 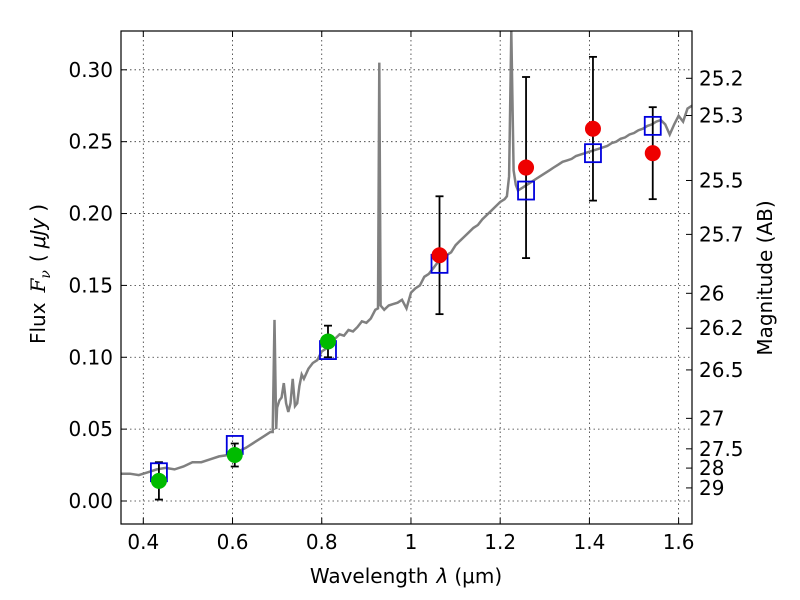 I want to click on y-axis-label-open-paren: (, so click(x=38, y=258).